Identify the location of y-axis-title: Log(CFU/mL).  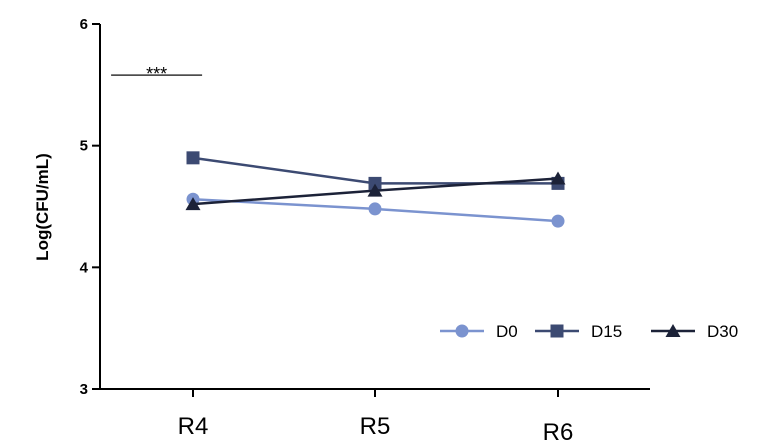
(42, 207).